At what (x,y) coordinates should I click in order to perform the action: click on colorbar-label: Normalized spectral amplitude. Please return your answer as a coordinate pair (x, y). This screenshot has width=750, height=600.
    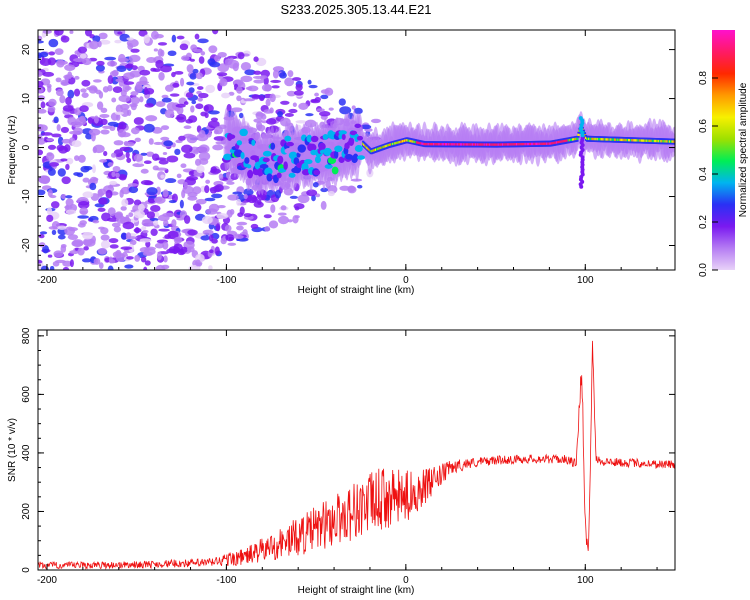
    Looking at the image, I should click on (743, 149).